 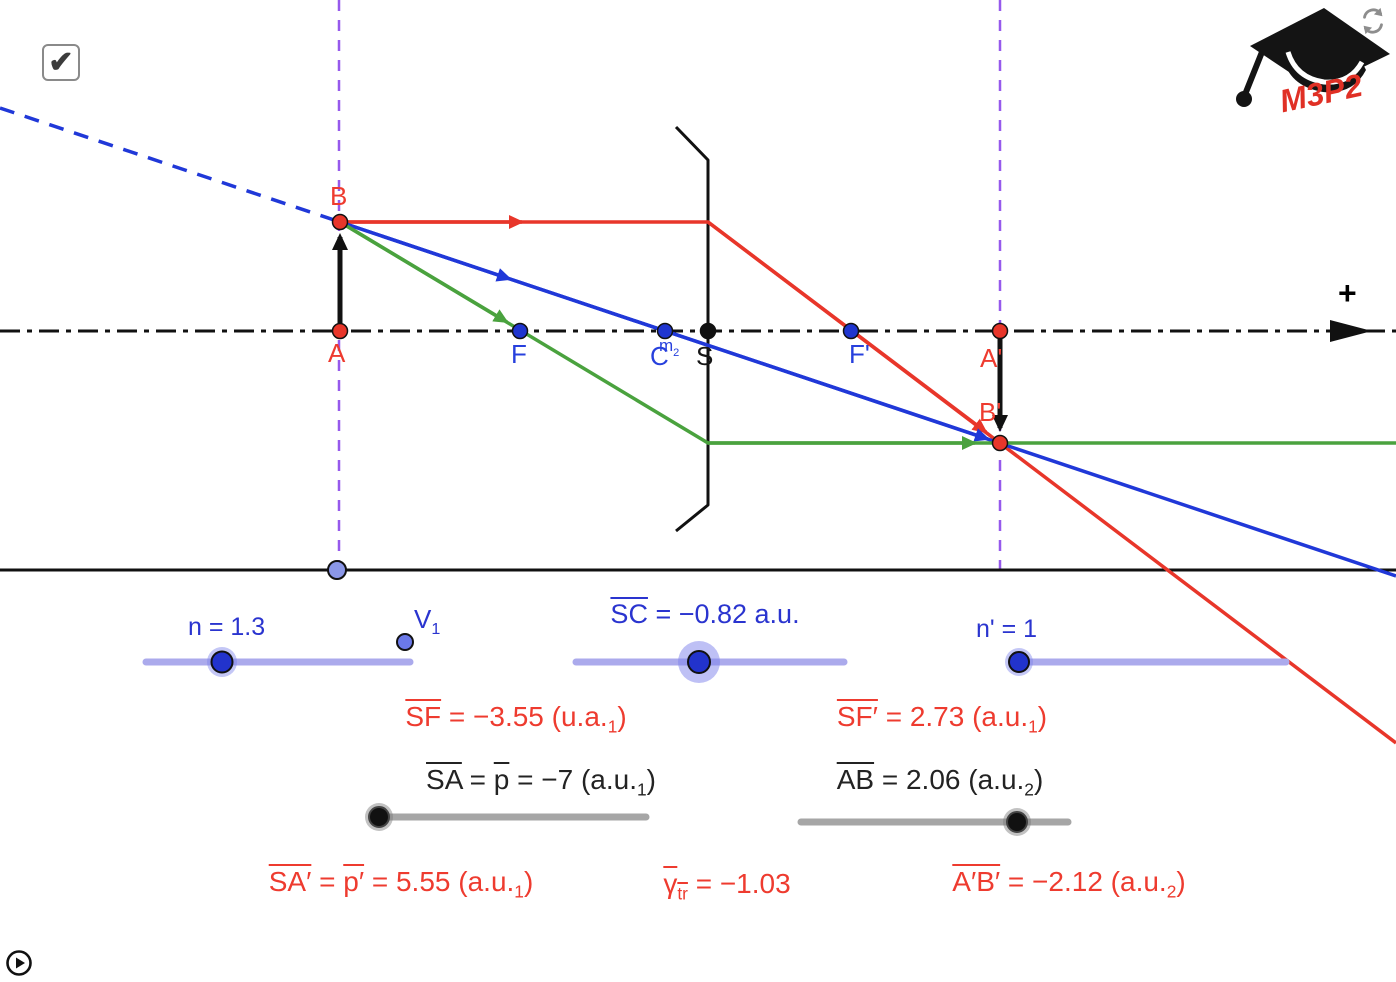 What do you see at coordinates (699, 662) in the screenshot?
I see `slider-handle-sc` at bounding box center [699, 662].